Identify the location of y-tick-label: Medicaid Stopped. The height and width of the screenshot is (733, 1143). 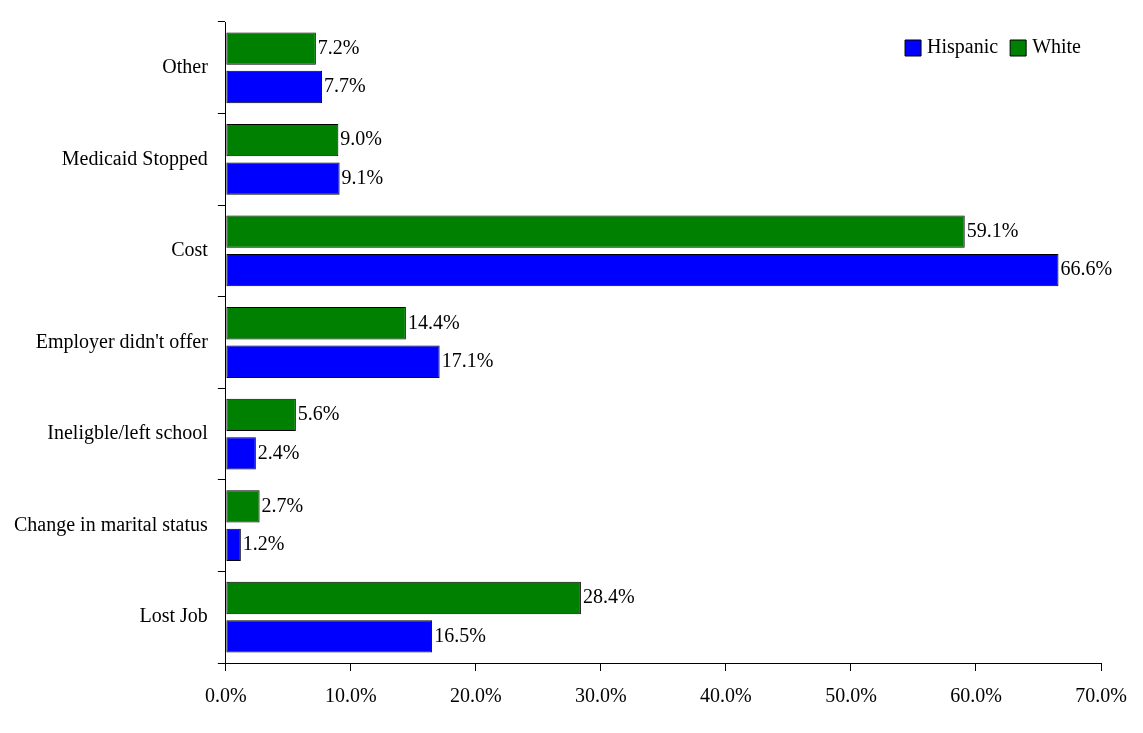
(134, 158).